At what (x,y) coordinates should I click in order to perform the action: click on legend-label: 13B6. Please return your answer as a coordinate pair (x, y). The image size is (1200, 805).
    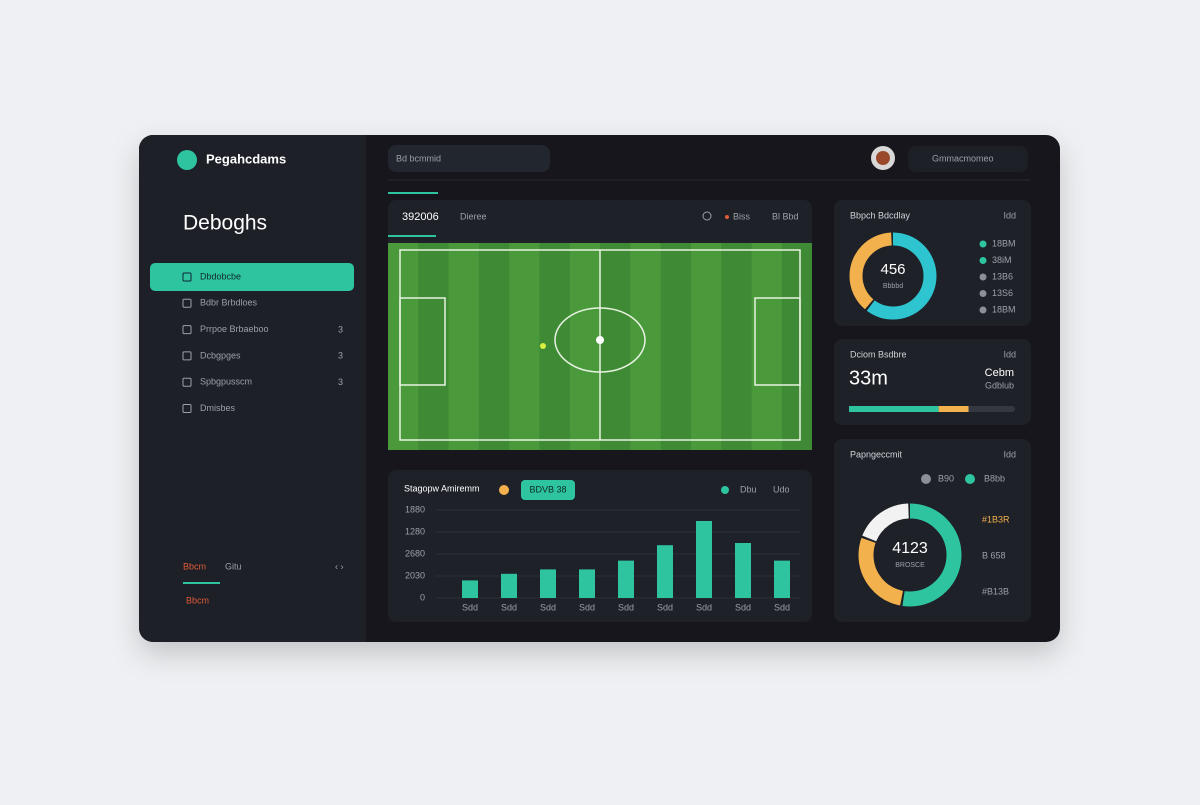
    Looking at the image, I should click on (1002, 276).